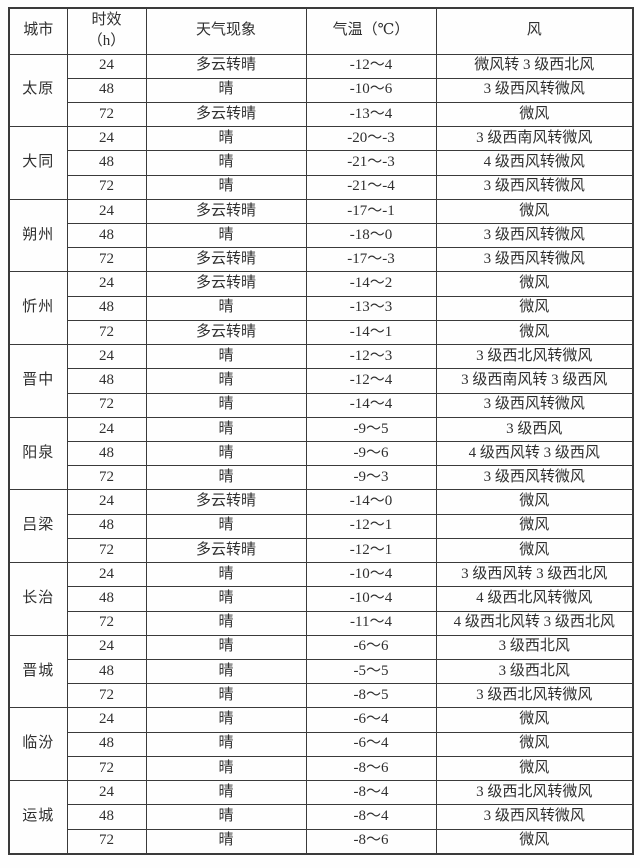 The width and height of the screenshot is (640, 868). I want to click on temp-cell: -10～6, so click(371, 90).